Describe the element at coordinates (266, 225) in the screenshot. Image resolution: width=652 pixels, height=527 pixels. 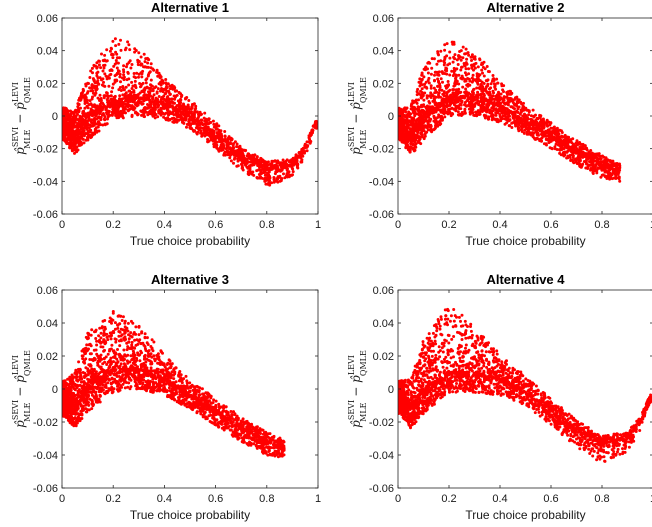
I see `x-tick-label: 0.8` at that location.